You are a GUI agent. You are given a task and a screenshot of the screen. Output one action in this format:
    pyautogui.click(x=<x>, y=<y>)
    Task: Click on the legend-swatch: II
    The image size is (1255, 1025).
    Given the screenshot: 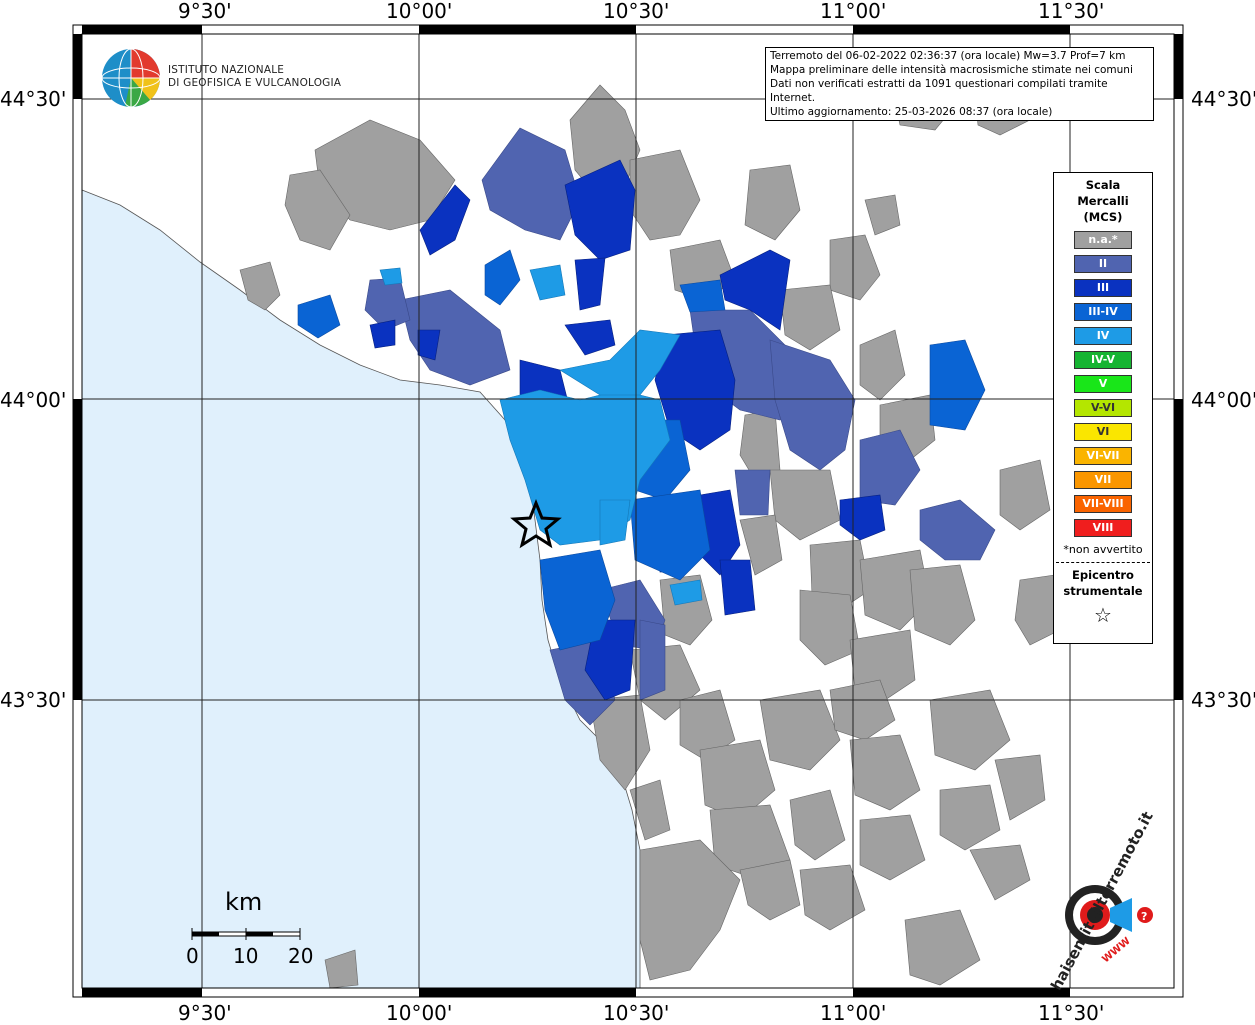 What is the action you would take?
    pyautogui.click(x=1103, y=264)
    